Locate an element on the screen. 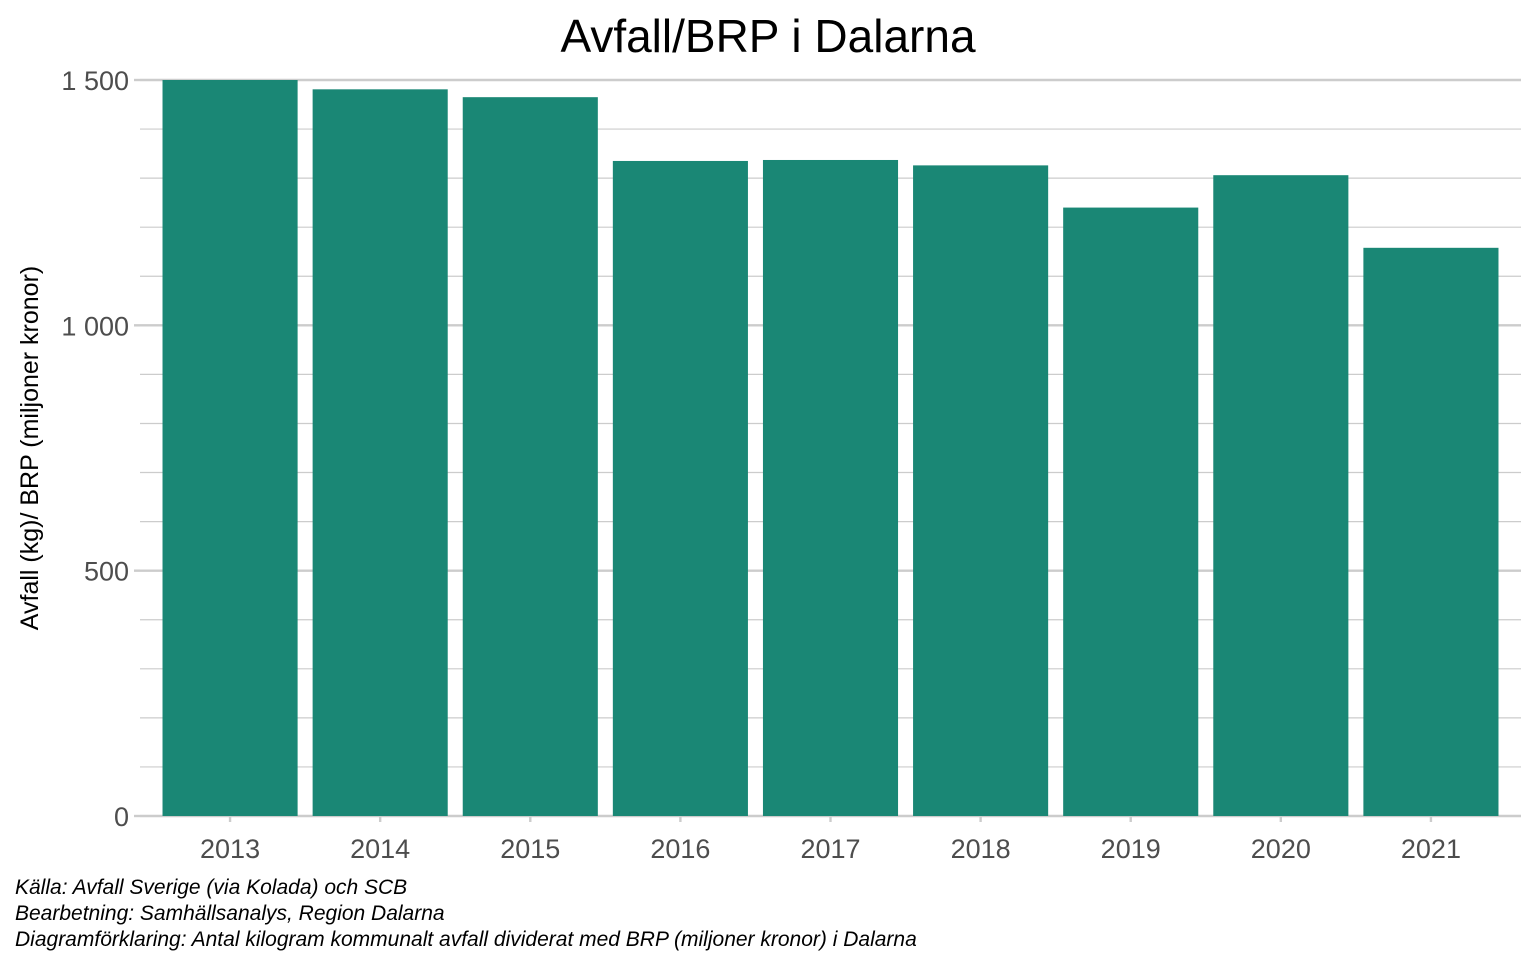 Image resolution: width=1536 pixels, height=960 pixels. bar-2015 is located at coordinates (530, 456).